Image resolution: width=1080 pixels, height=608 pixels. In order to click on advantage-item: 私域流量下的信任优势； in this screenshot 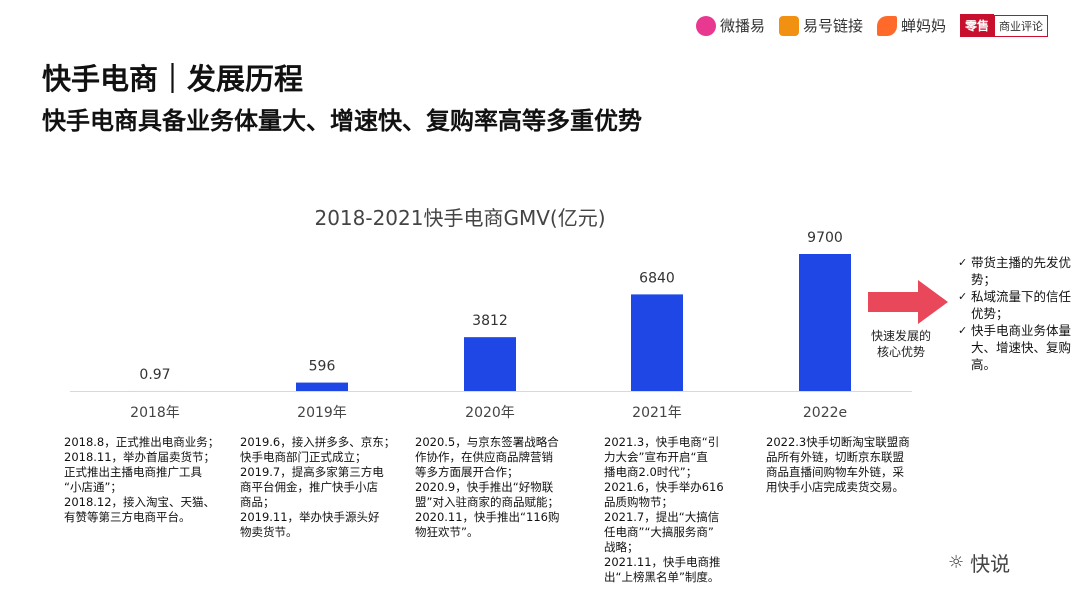, I will do `click(1017, 305)`.